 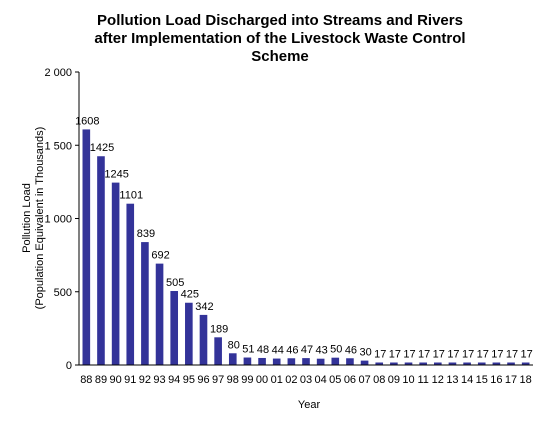 I want to click on y-tick-label: 0, so click(x=69, y=366).